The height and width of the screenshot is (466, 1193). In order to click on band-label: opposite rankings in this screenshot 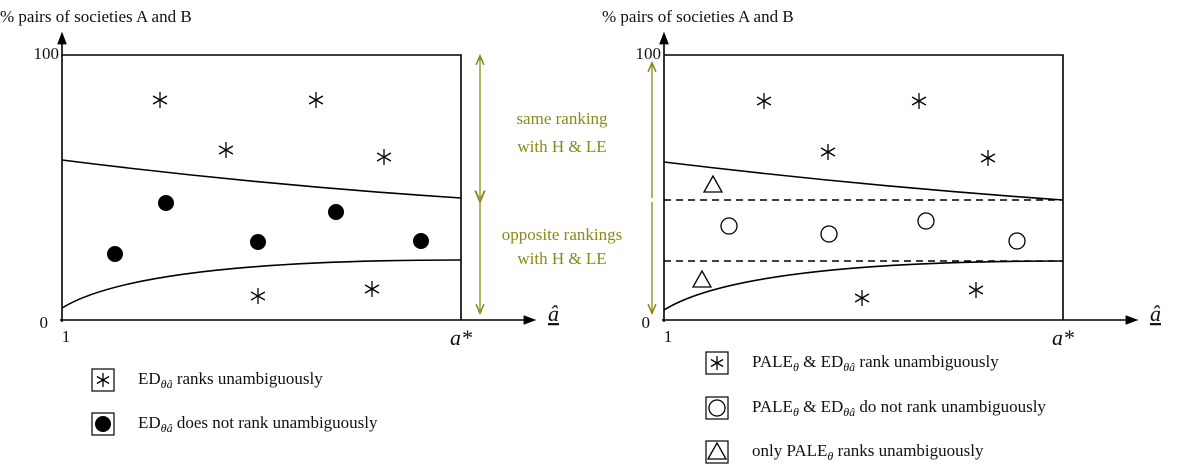, I will do `click(562, 234)`.